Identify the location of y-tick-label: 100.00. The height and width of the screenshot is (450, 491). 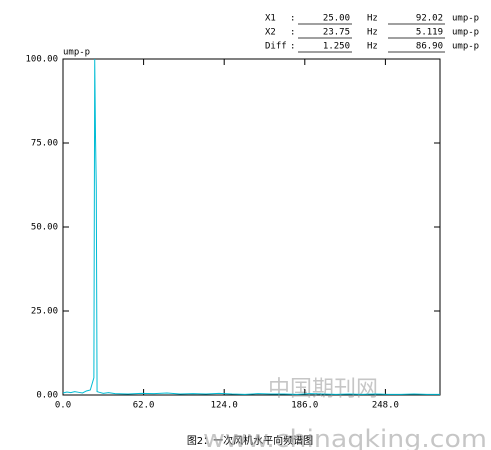
(41, 60).